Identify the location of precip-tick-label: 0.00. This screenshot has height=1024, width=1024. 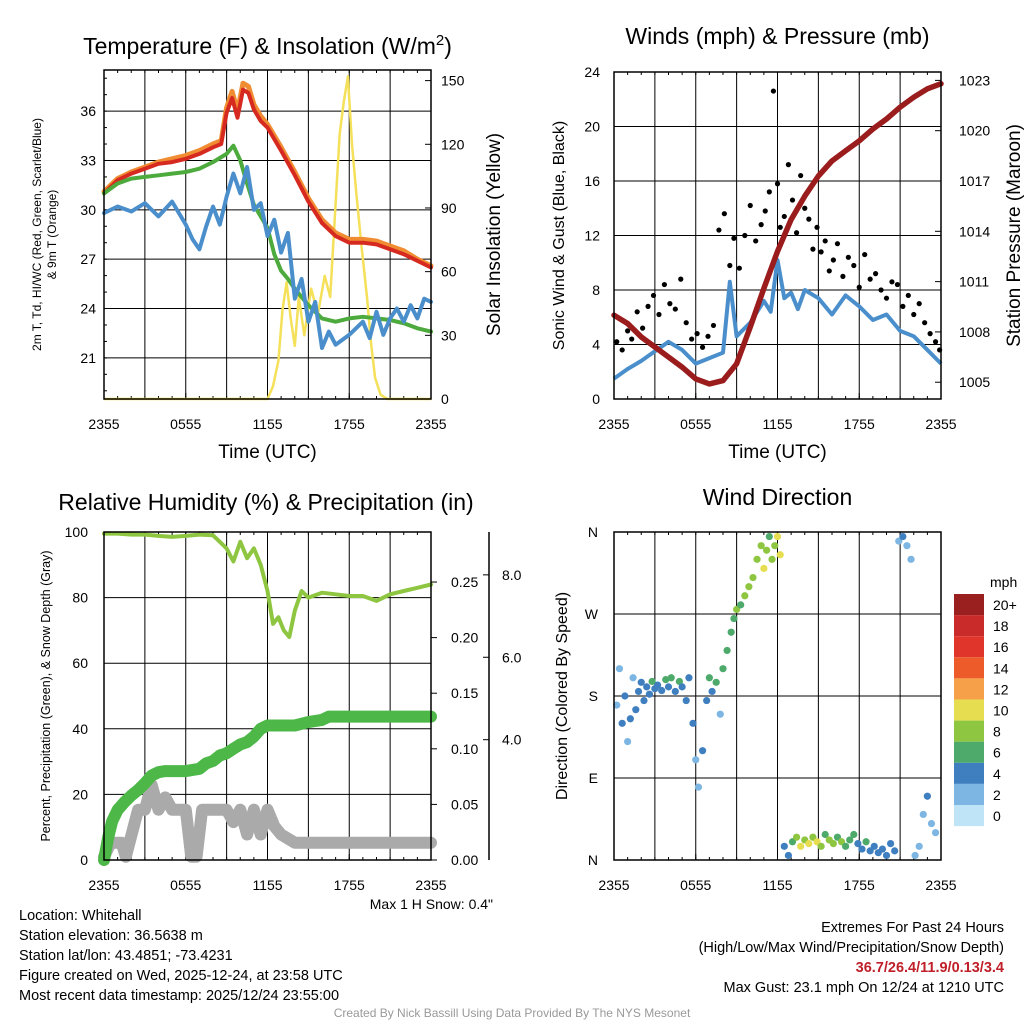
(464, 860).